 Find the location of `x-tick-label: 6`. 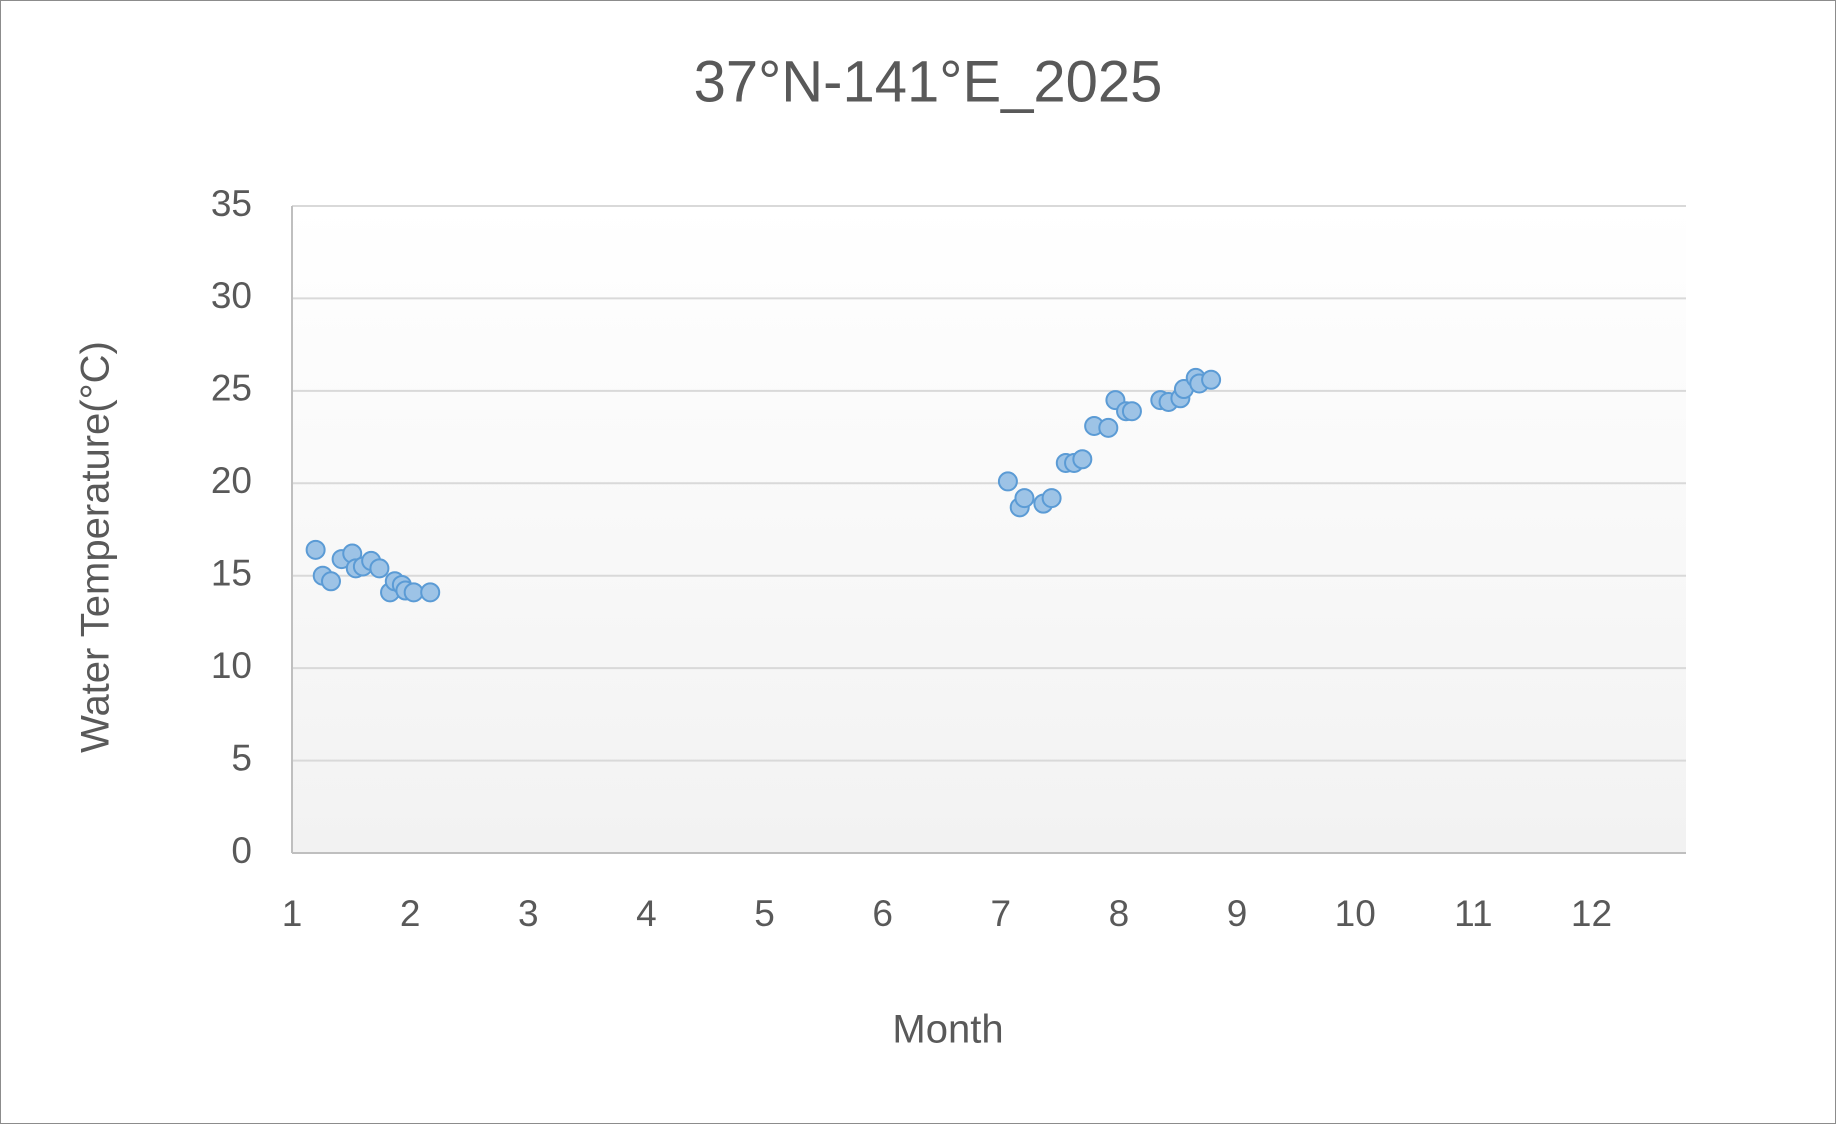

x-tick-label: 6 is located at coordinates (882, 913).